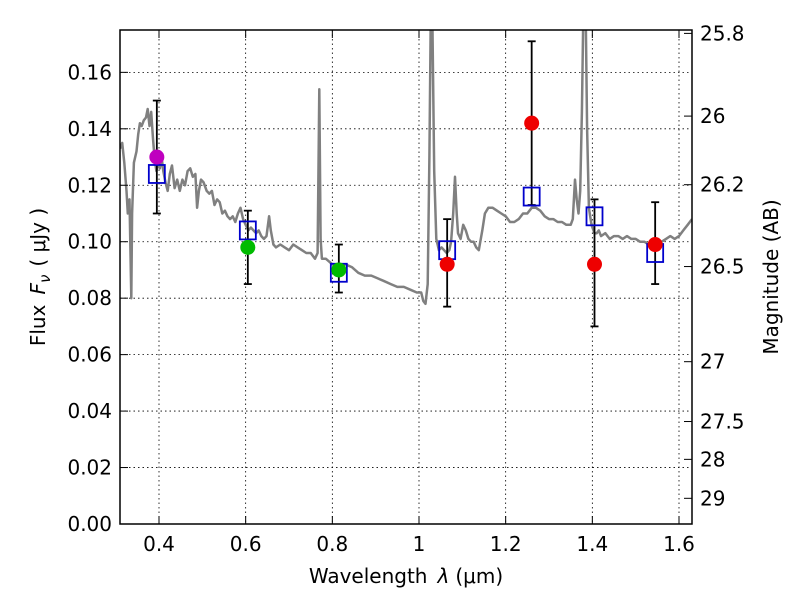 This screenshot has height=600, width=800. What do you see at coordinates (592, 544) in the screenshot?
I see `x-tick-label: 1.4` at bounding box center [592, 544].